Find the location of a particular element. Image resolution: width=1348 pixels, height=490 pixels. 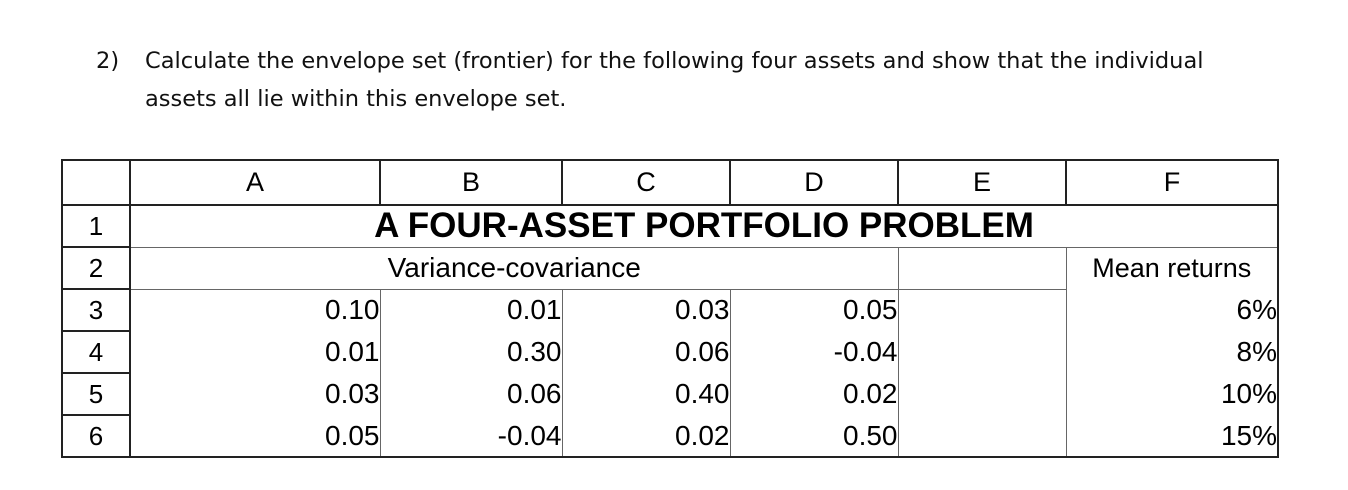

table-row: 6 0.05 -0.04 0.02 0.50 15% is located at coordinates (670, 436).